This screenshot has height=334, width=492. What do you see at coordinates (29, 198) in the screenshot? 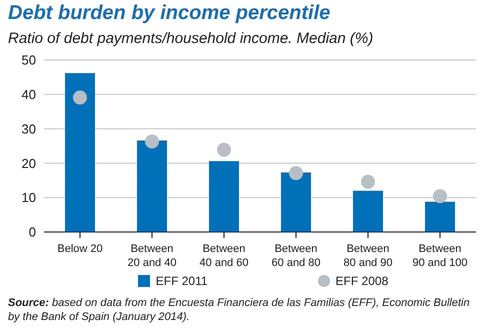
I see `y-tick-label: 10` at bounding box center [29, 198].